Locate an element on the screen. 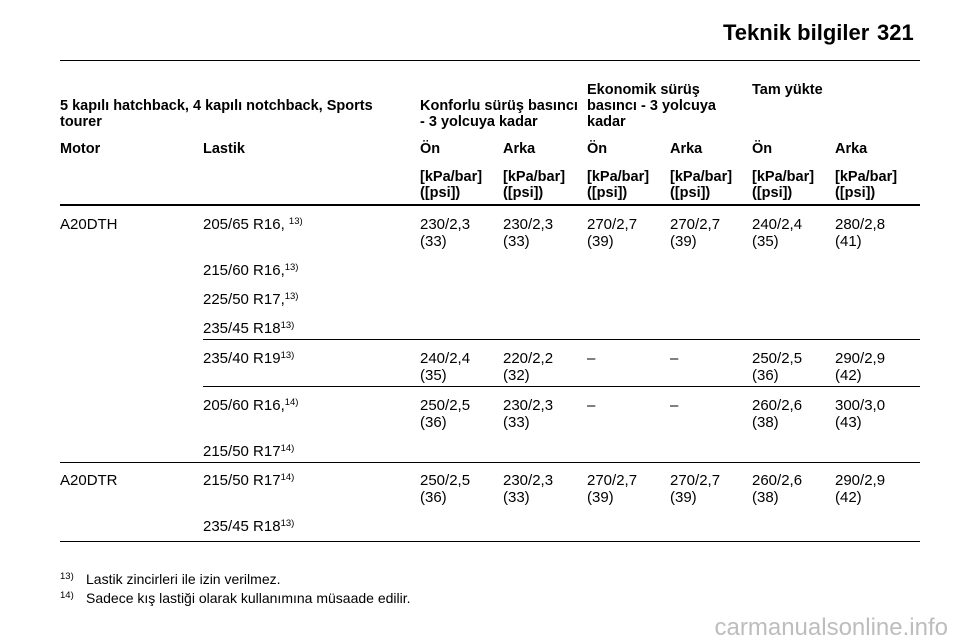 This screenshot has height=642, width=960. engine-cell: A20DTH is located at coordinates (89, 224).